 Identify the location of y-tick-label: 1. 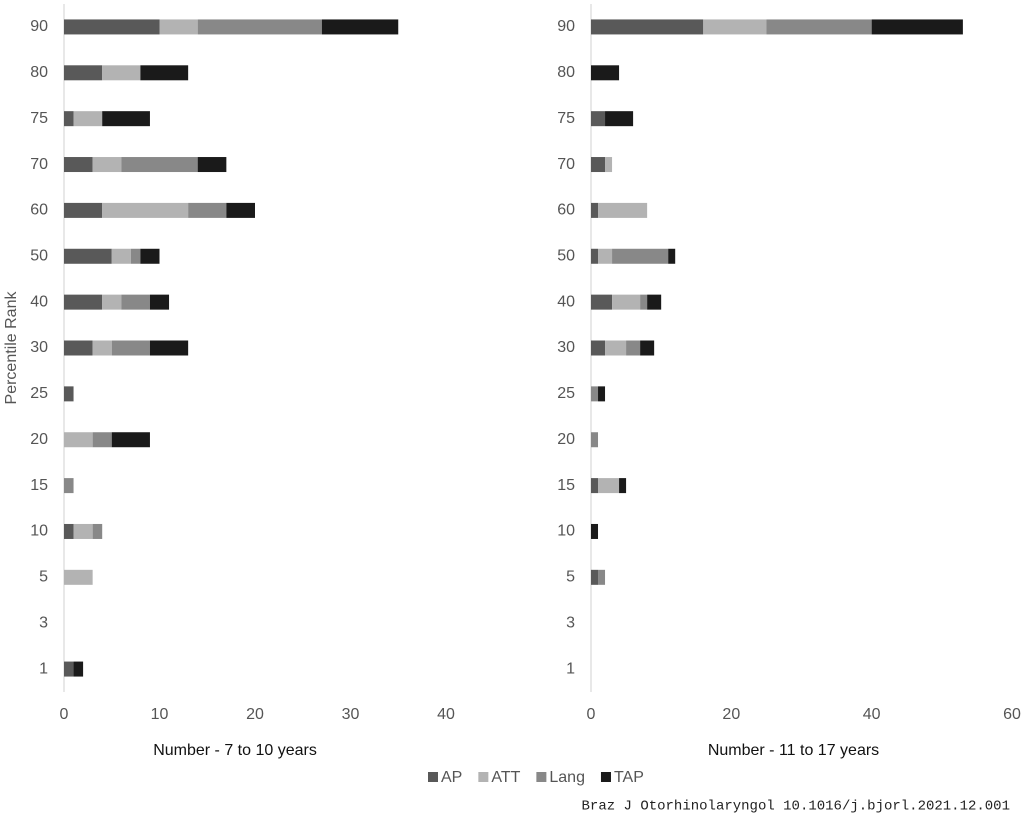
(570, 668).